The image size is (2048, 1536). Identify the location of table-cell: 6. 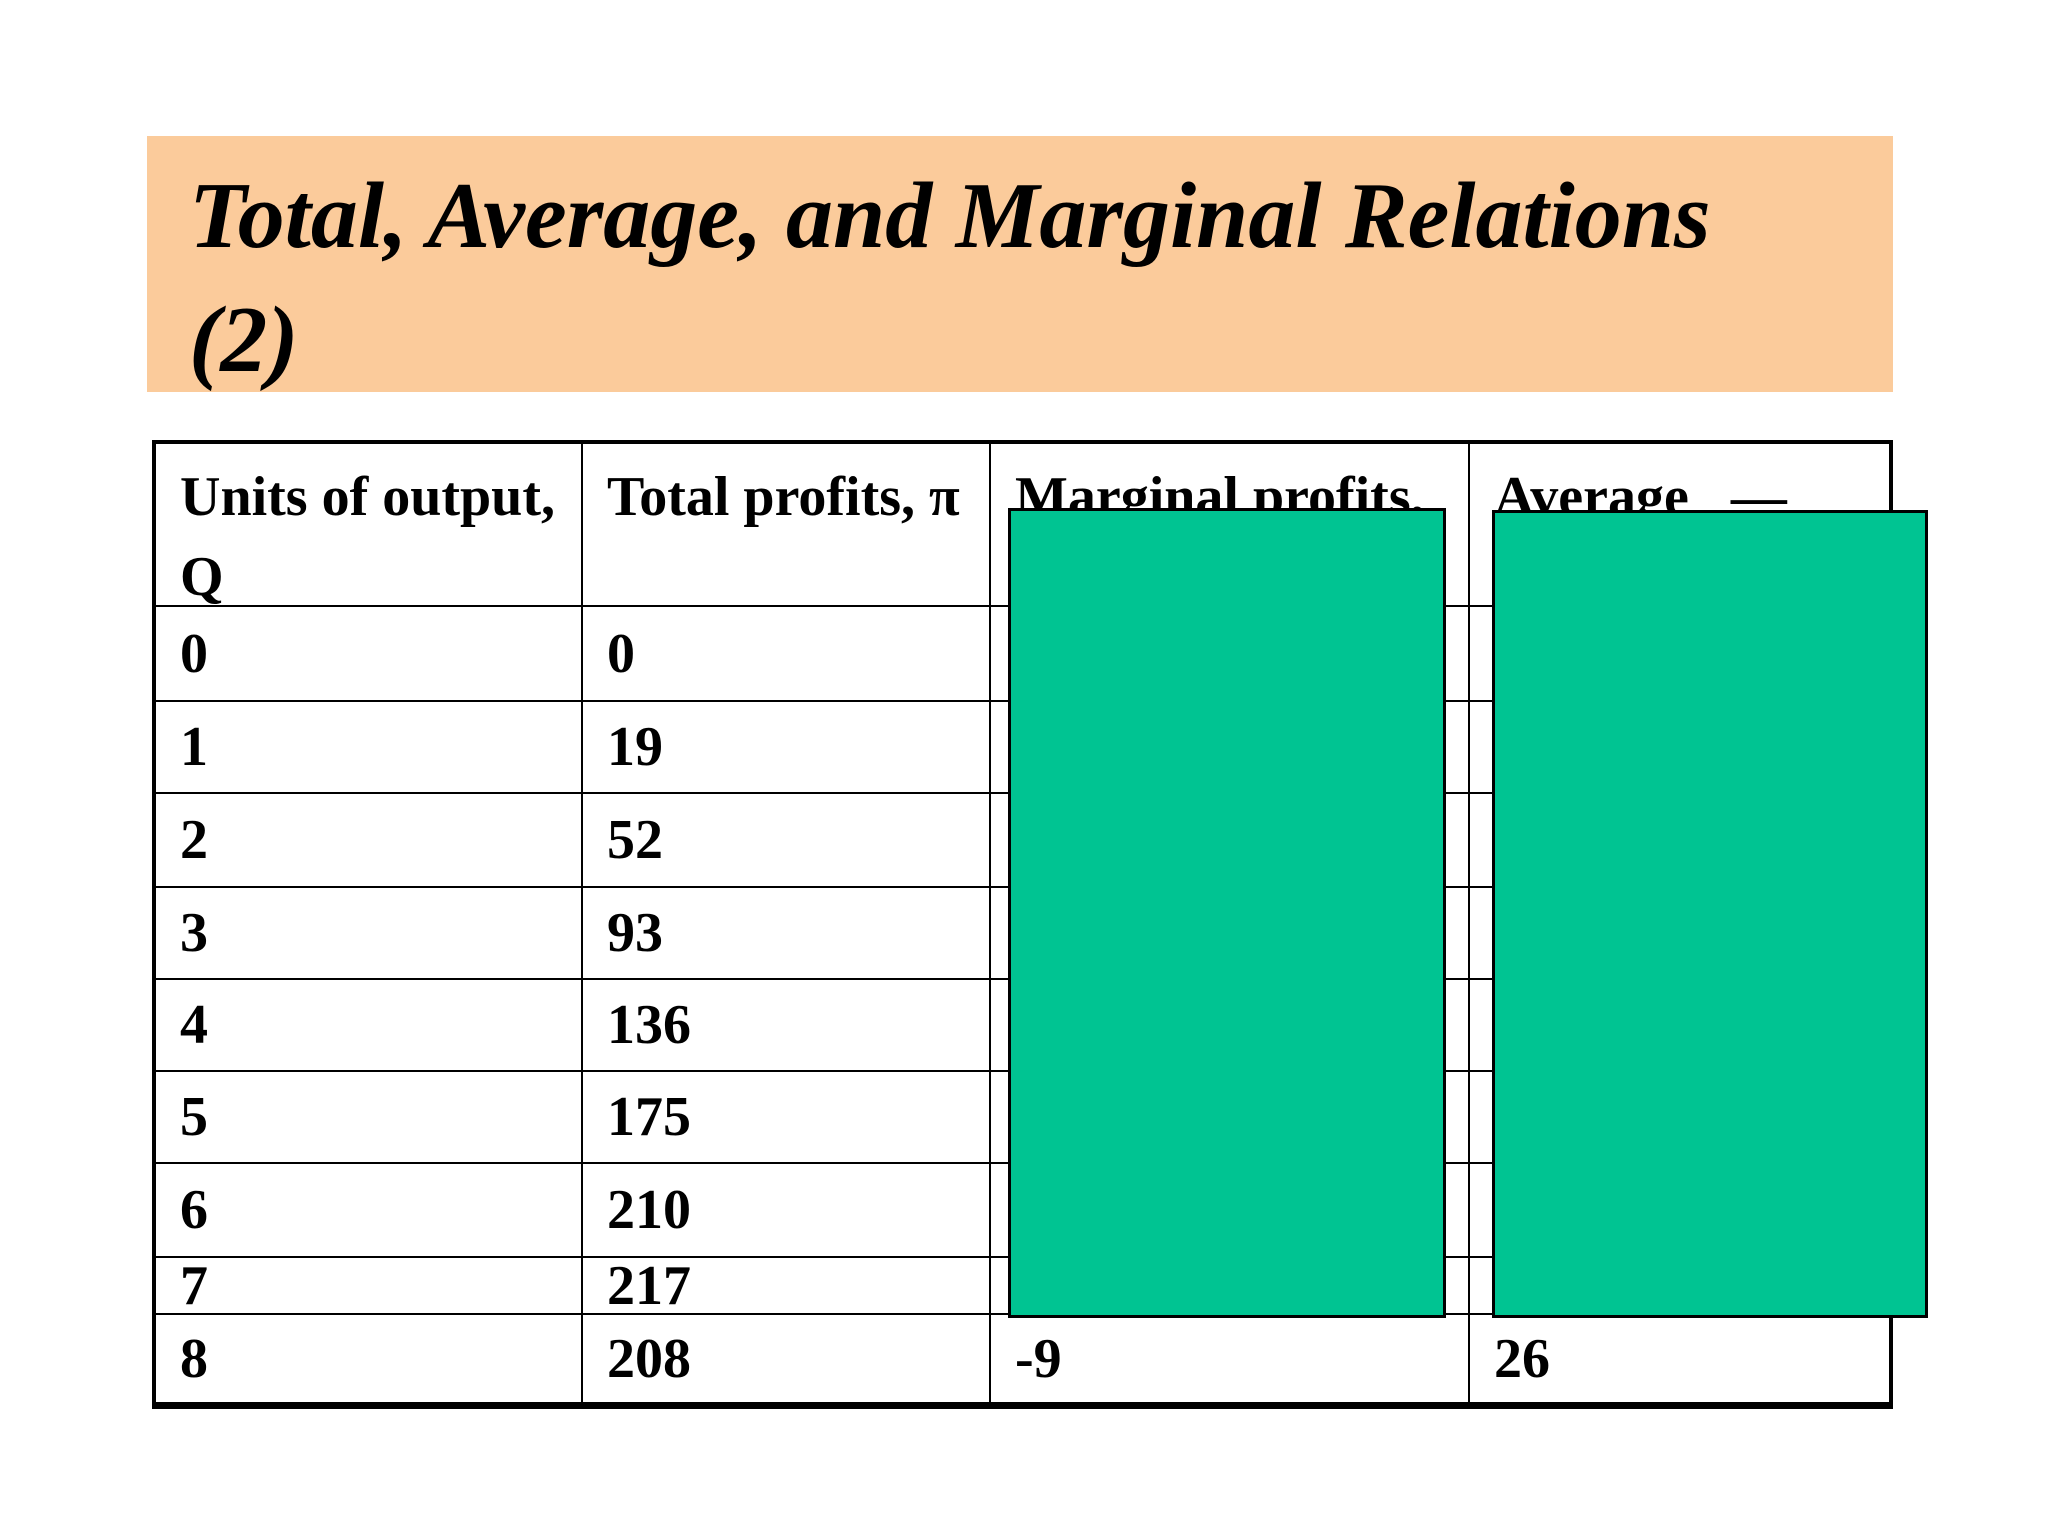
(369, 1211).